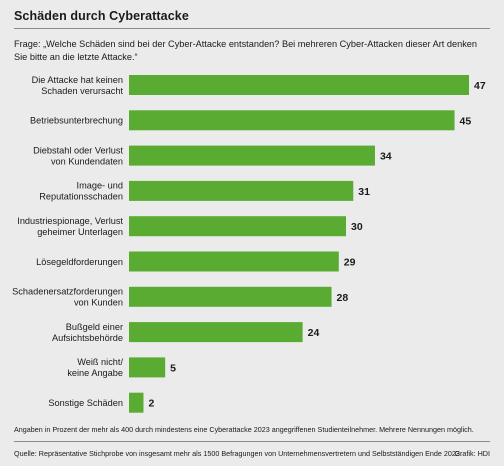 The height and width of the screenshot is (466, 504). Describe the element at coordinates (173, 368) in the screenshot. I see `value-label-9: 5` at that location.